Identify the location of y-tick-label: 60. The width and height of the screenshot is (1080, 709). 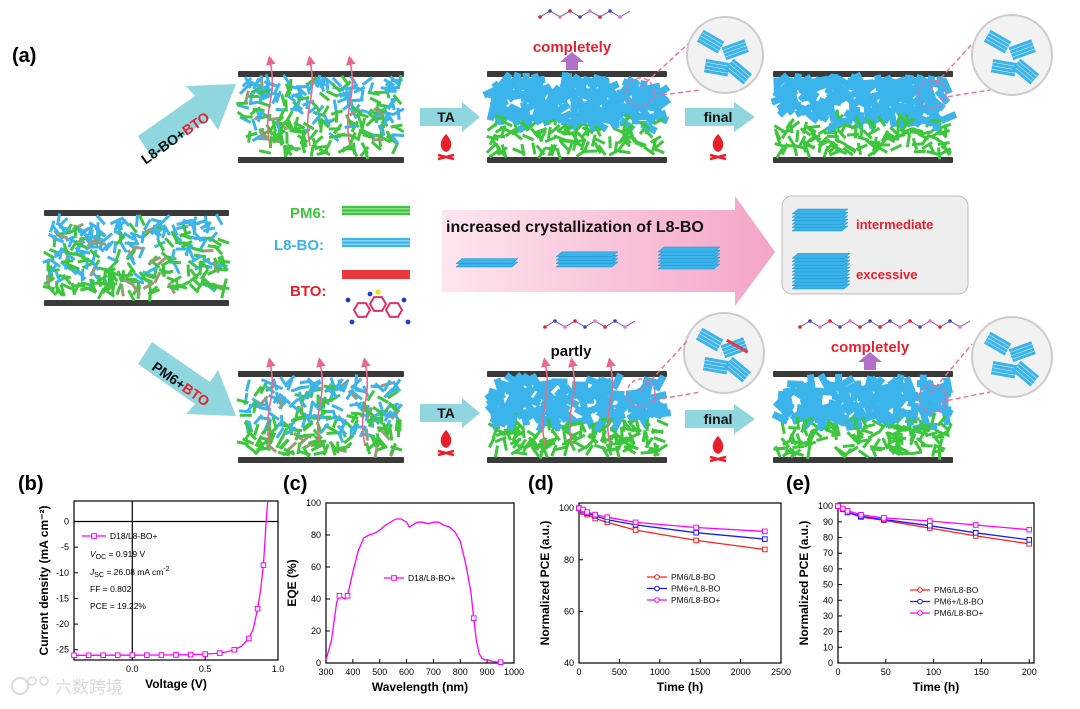
(569, 611).